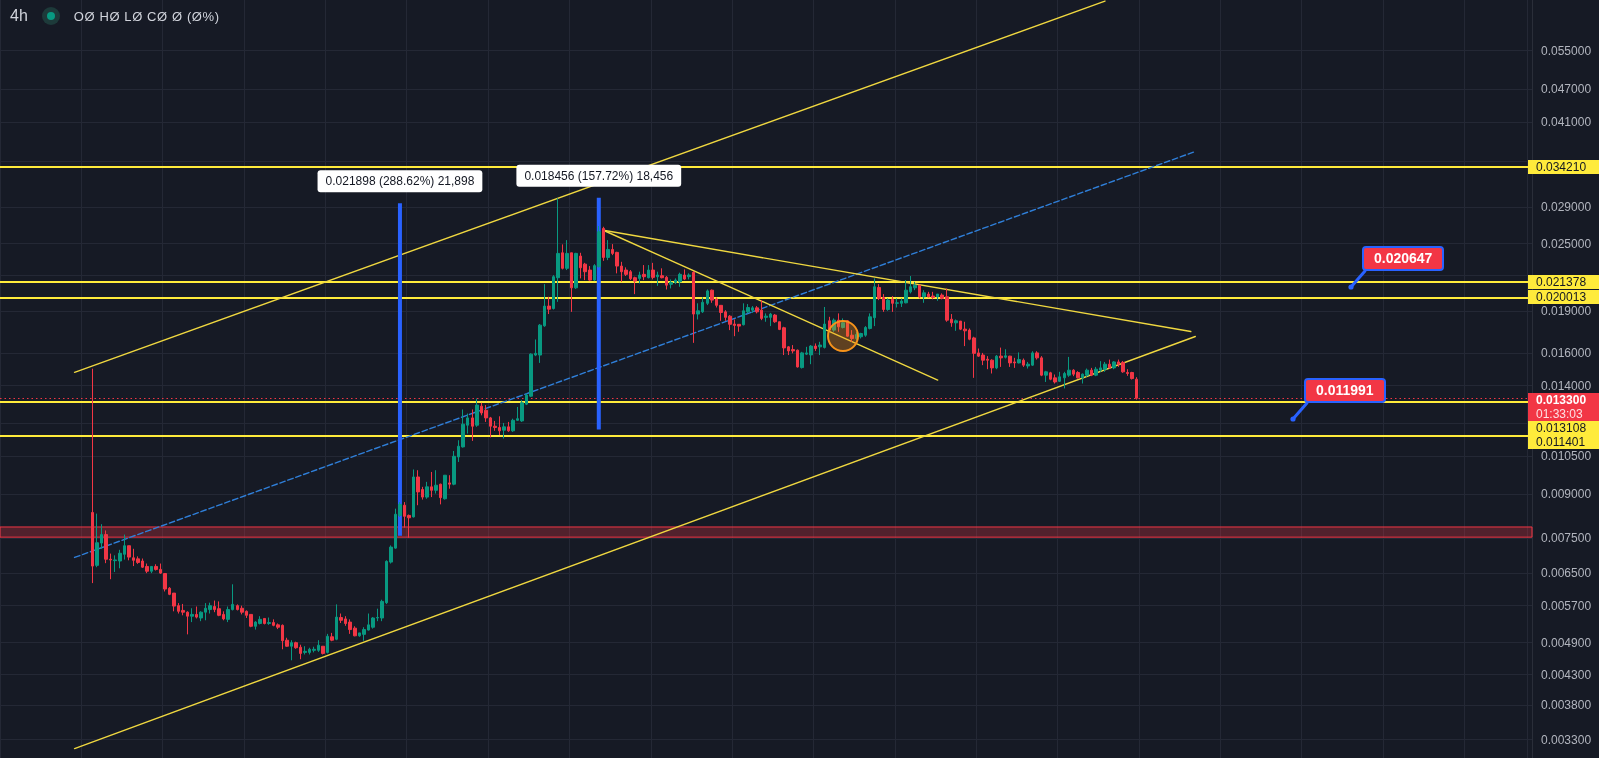 The width and height of the screenshot is (1599, 758). What do you see at coordinates (1566, 704) in the screenshot?
I see `y-tick-label: 0.003800` at bounding box center [1566, 704].